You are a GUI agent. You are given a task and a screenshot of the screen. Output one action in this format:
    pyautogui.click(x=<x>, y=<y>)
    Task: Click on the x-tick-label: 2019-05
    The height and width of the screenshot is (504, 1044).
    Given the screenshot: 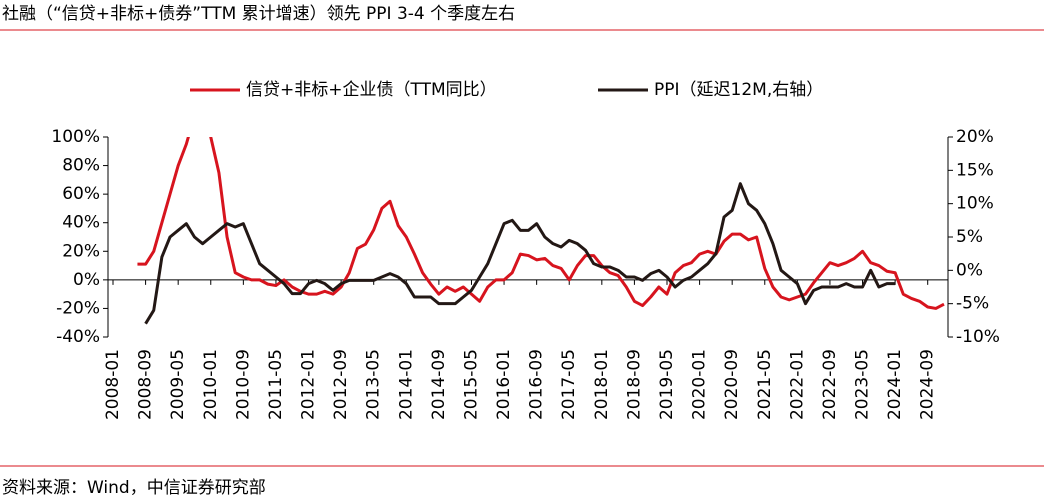 What is the action you would take?
    pyautogui.click(x=667, y=384)
    